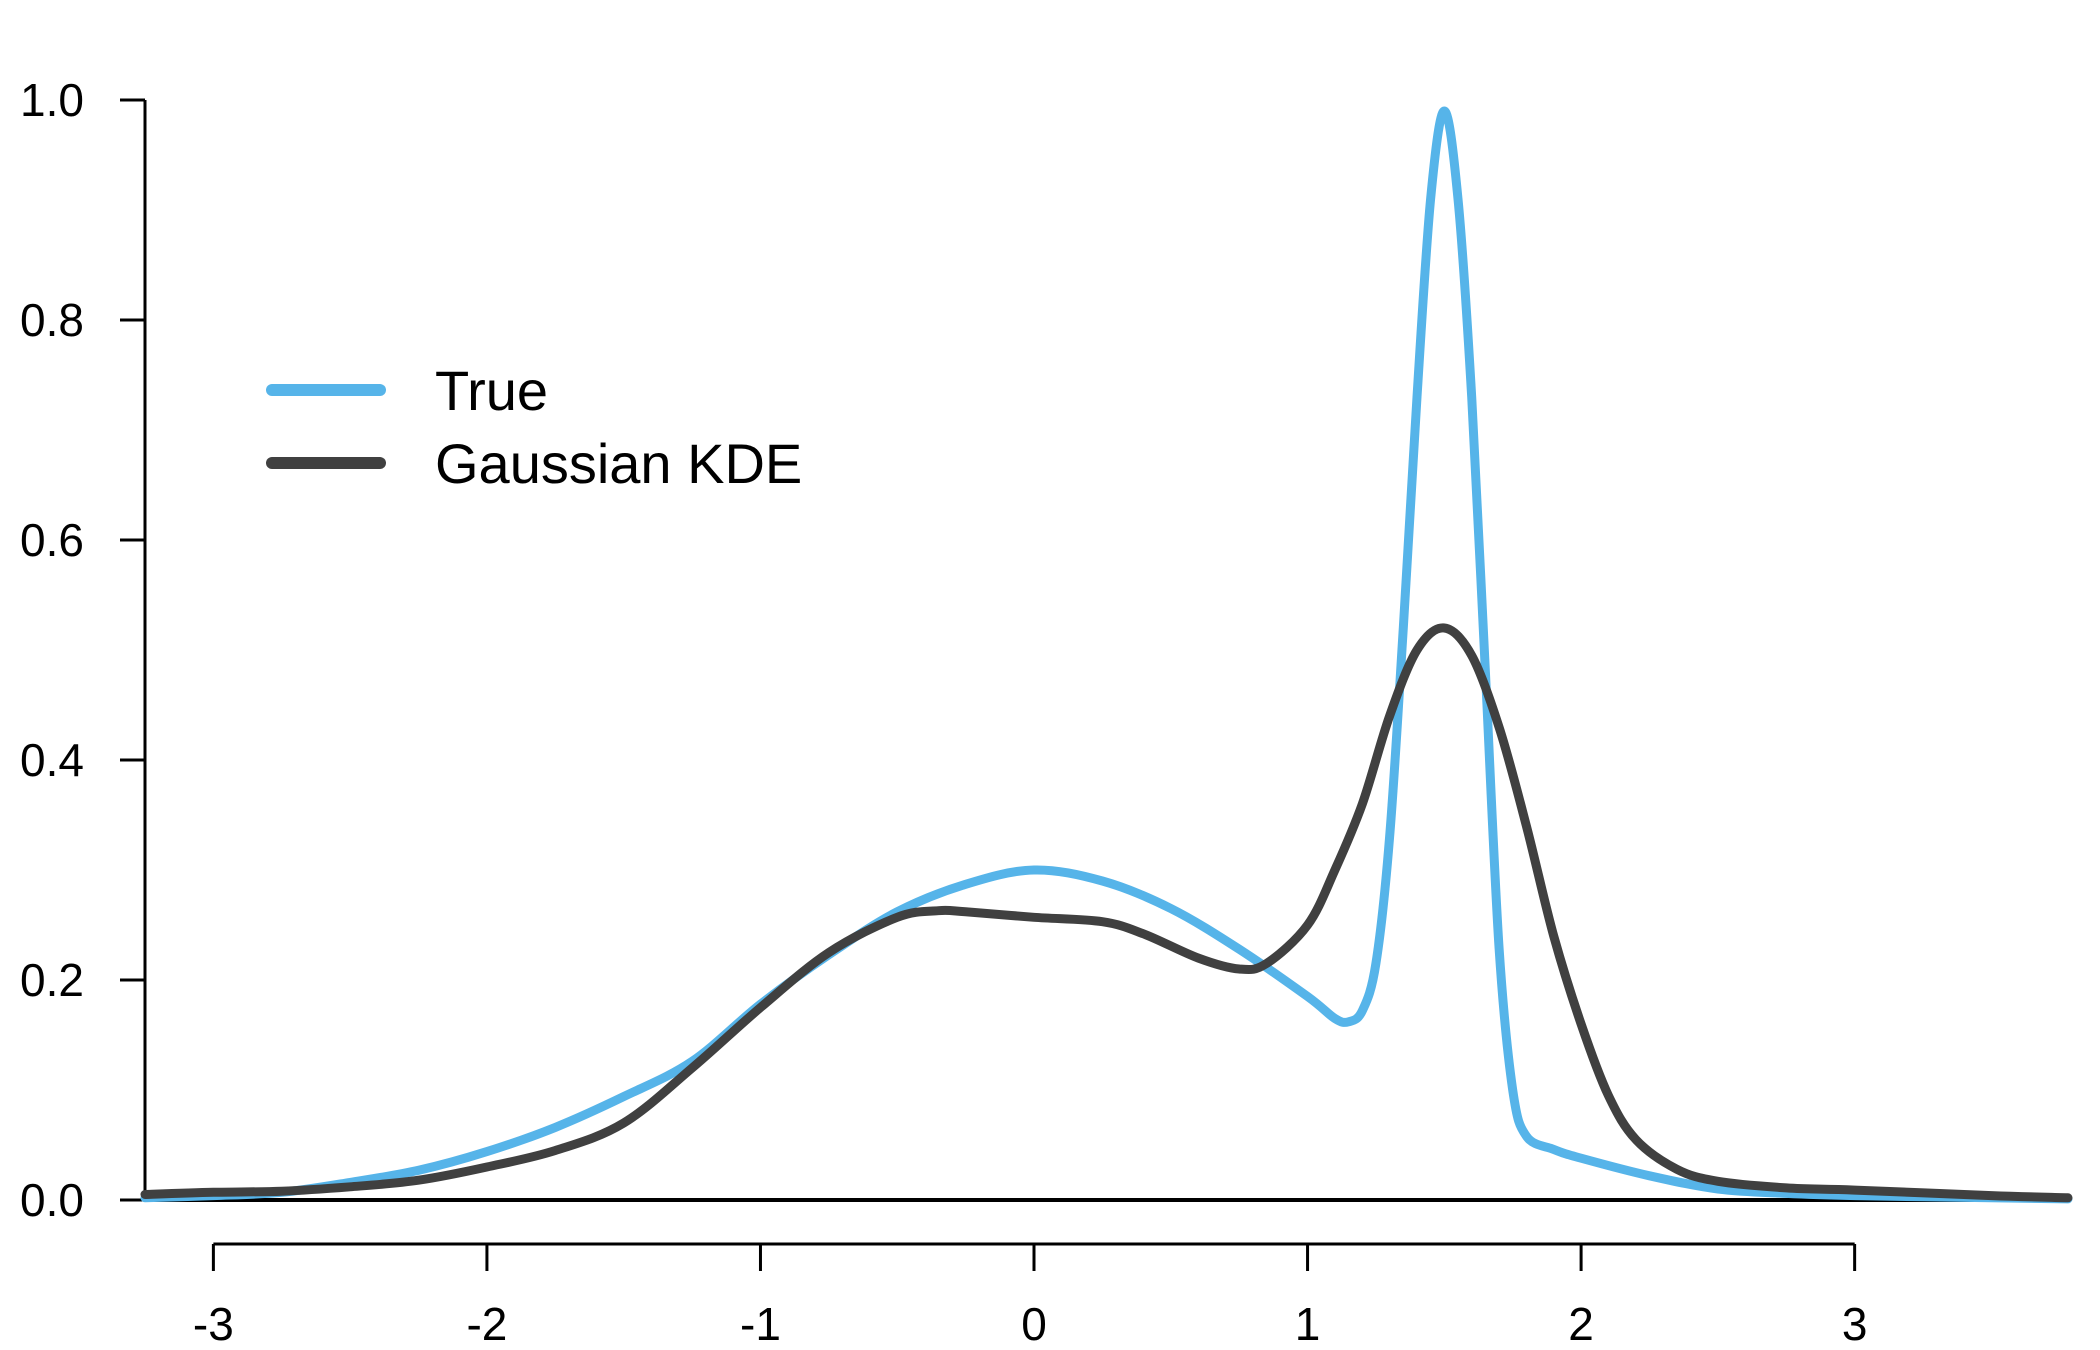 The height and width of the screenshot is (1350, 2100). I want to click on x-tick-label: 0, so click(1034, 1324).